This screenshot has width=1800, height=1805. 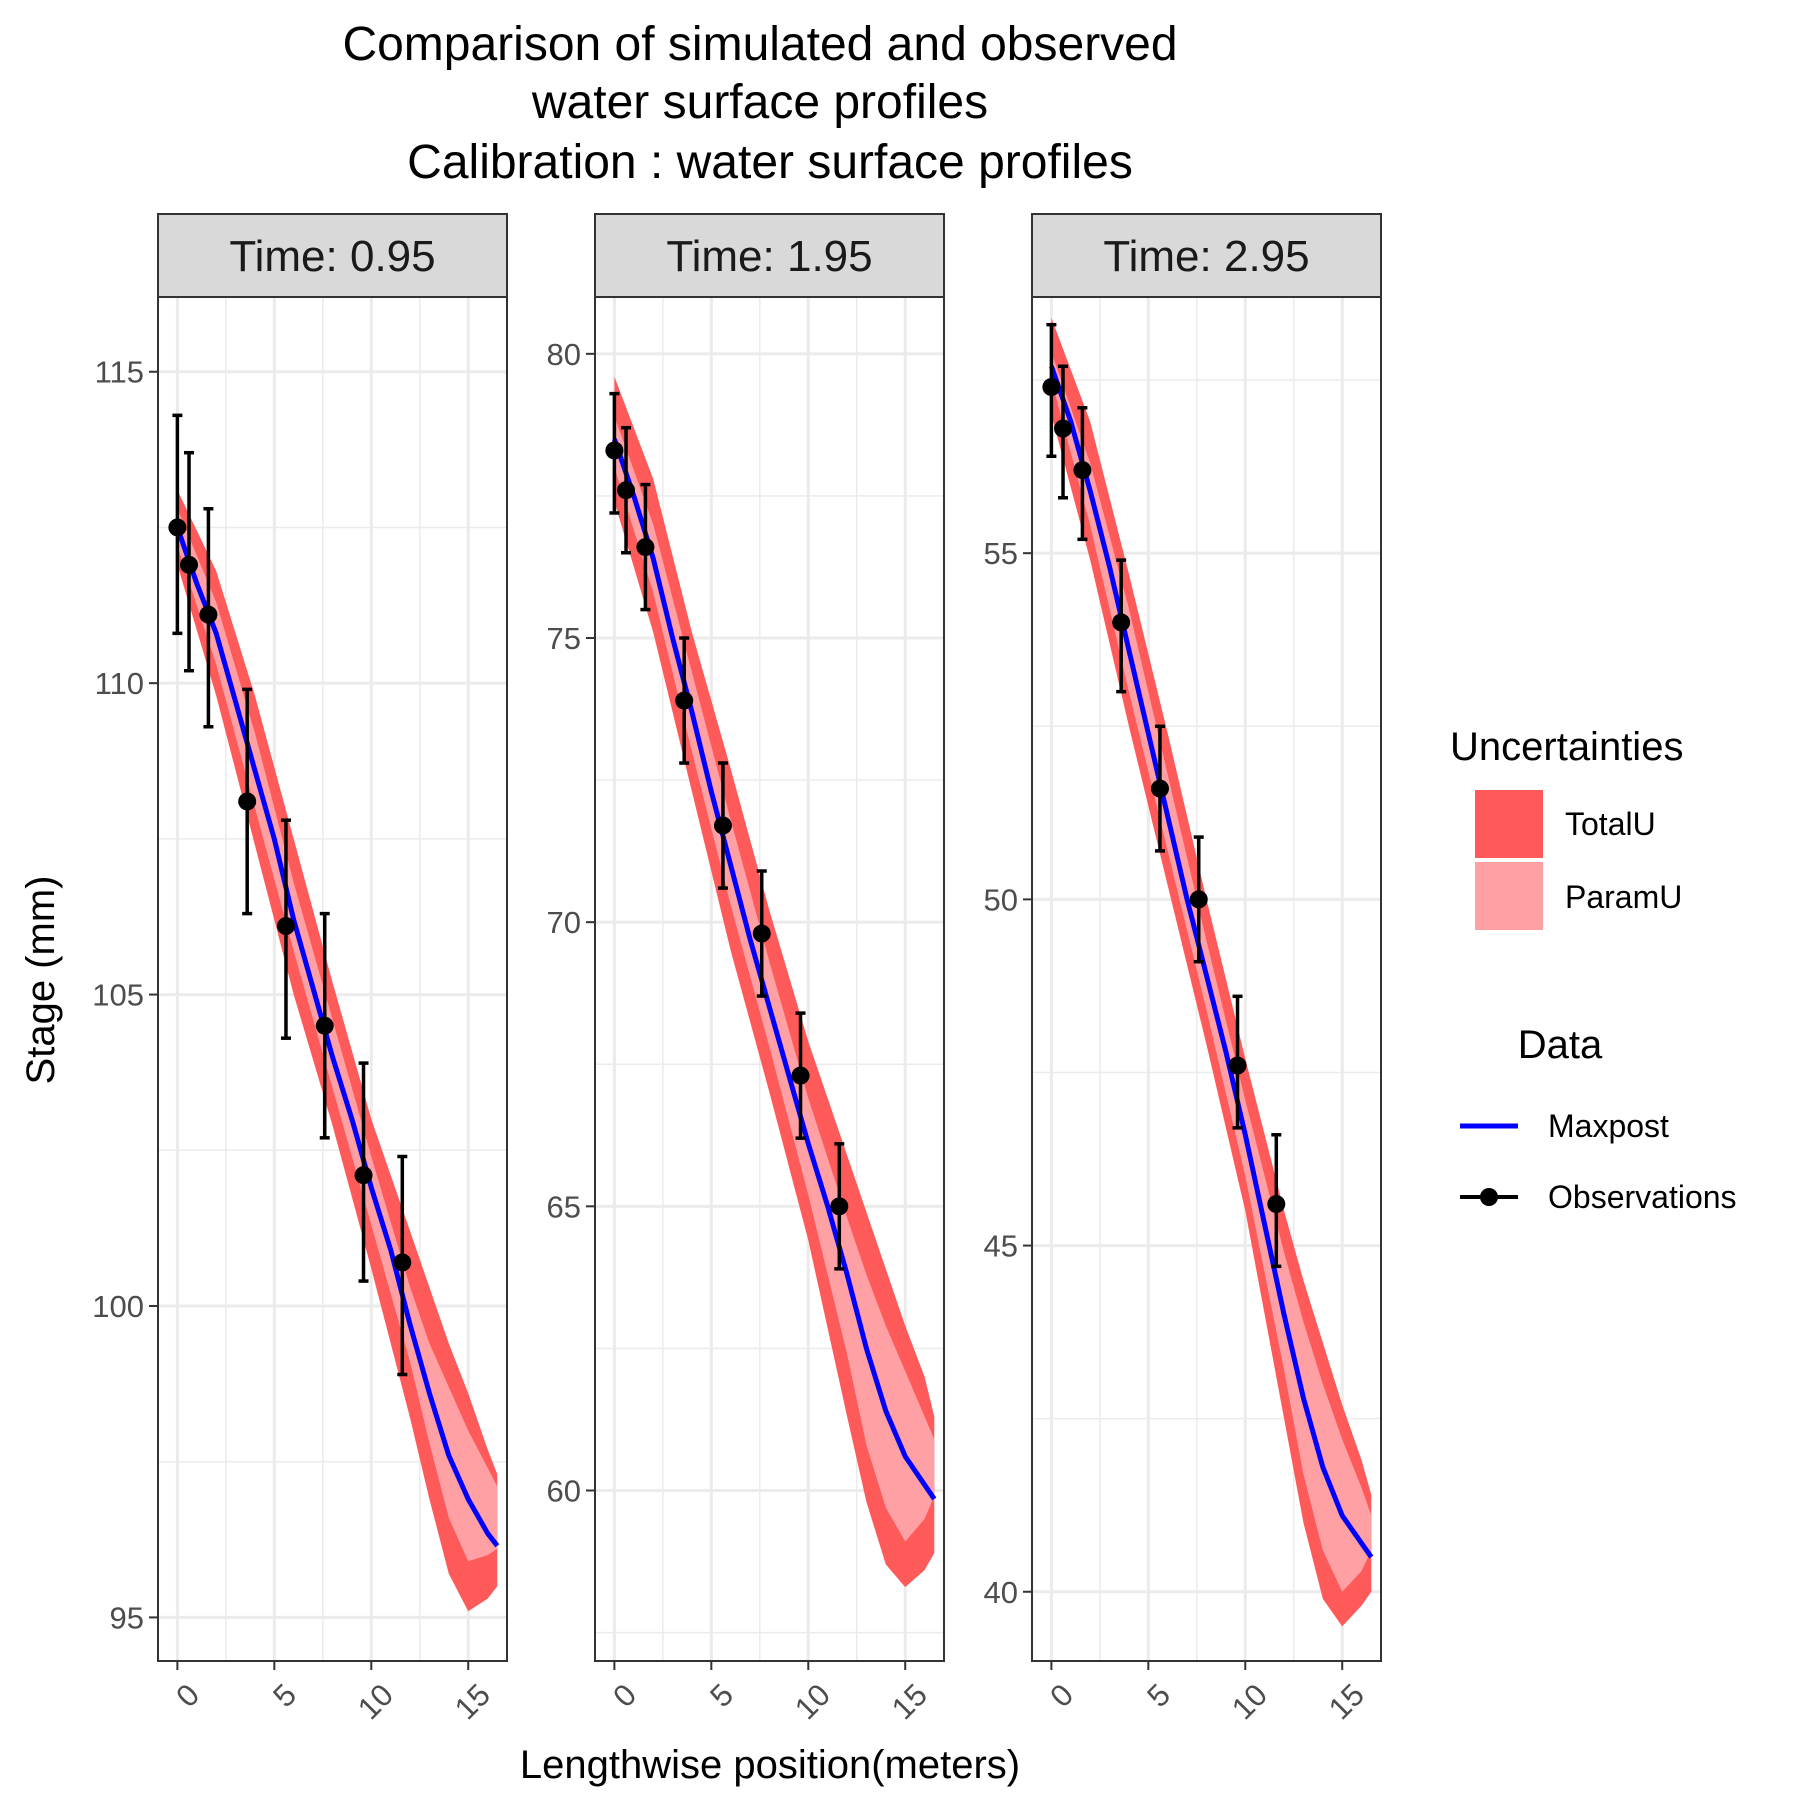 I want to click on y-tick-label: 110, so click(x=119, y=683).